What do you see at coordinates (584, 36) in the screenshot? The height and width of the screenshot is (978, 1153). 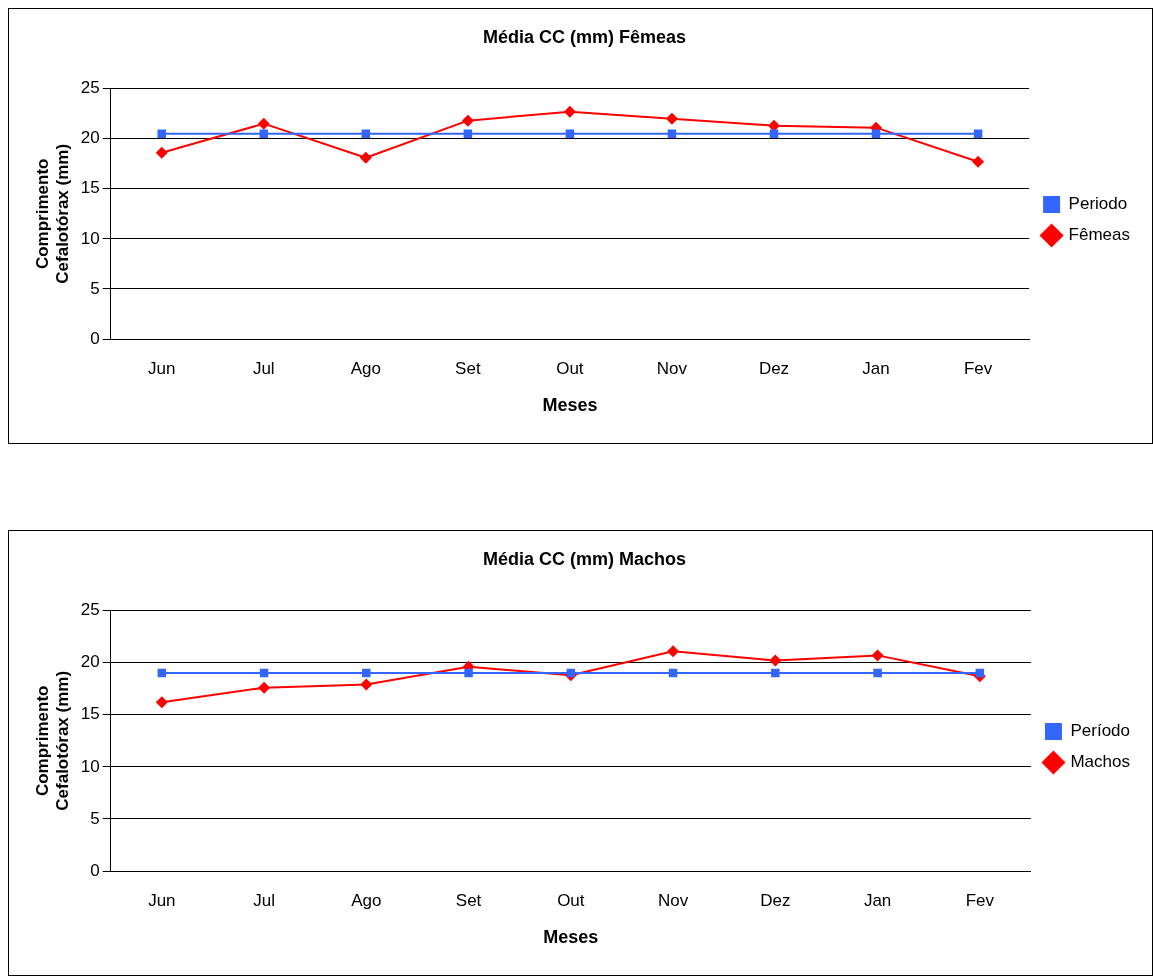 I see `chart-title: Média CC (mm) Fêmeas` at bounding box center [584, 36].